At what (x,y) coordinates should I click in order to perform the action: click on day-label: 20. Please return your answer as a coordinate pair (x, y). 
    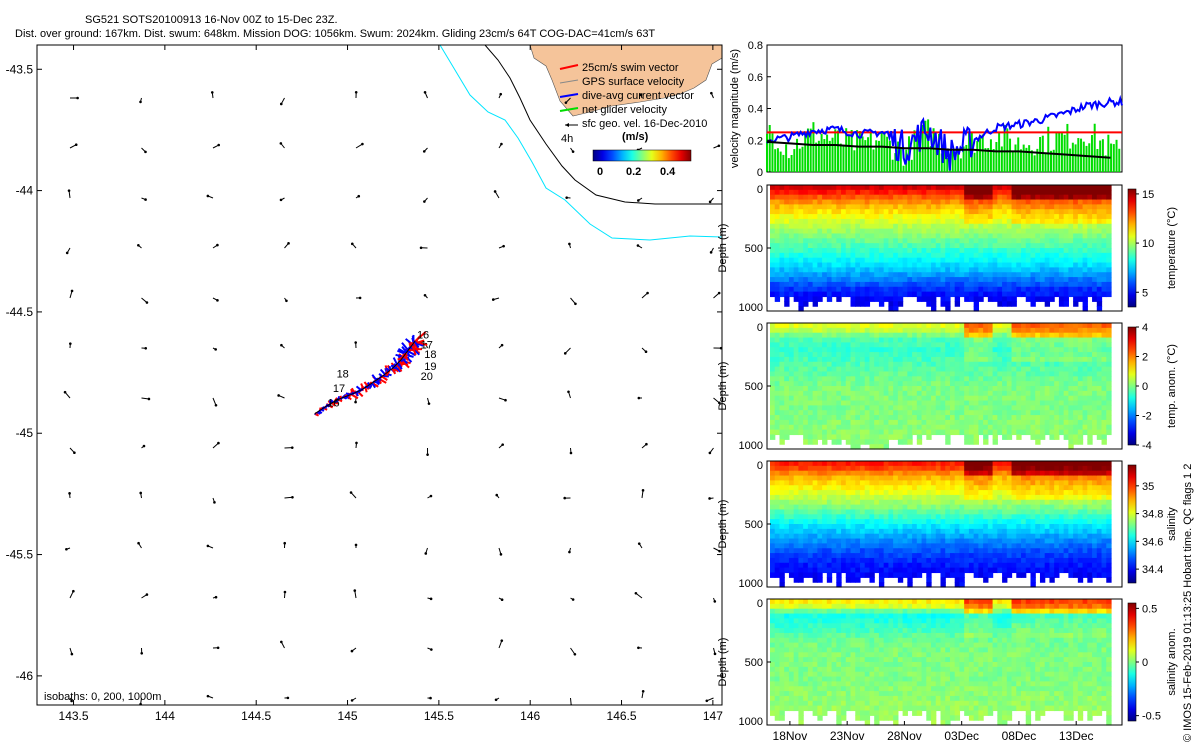
    Looking at the image, I should click on (427, 377).